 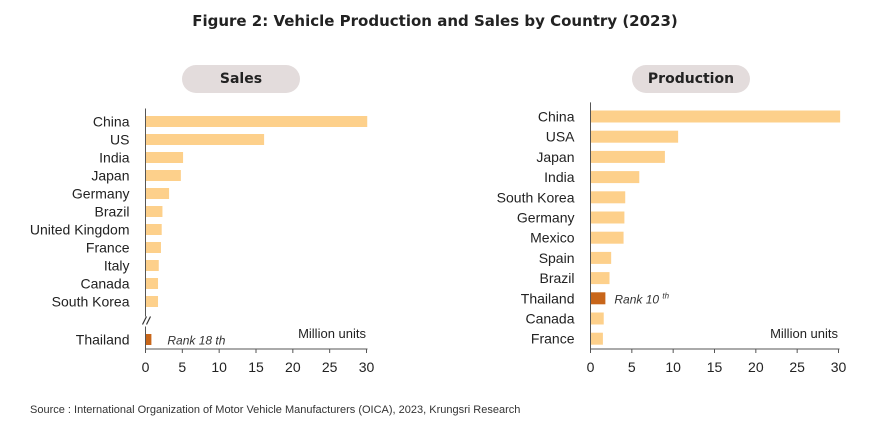 I want to click on sales-bar-china, so click(x=256, y=121).